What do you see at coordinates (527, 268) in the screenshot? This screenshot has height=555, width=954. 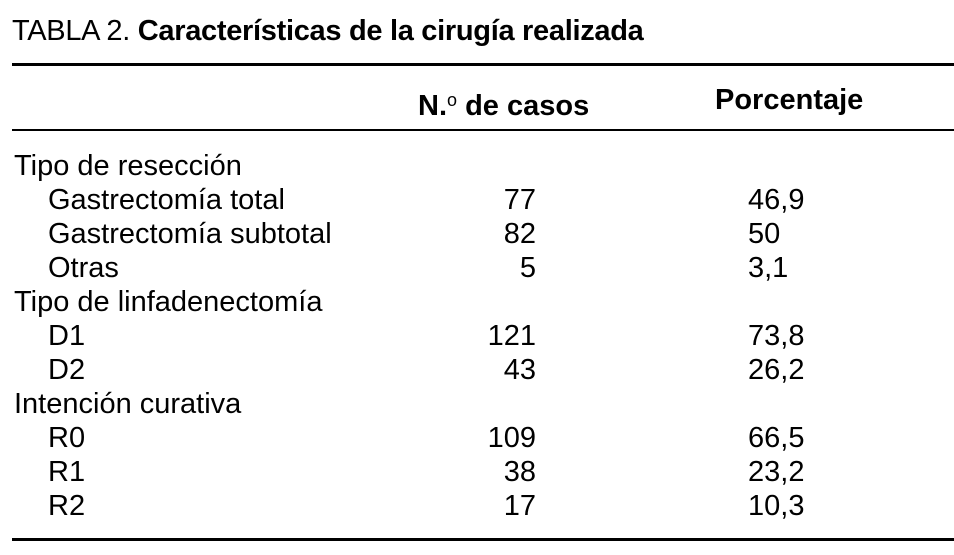 I see `cases-cell: 5` at bounding box center [527, 268].